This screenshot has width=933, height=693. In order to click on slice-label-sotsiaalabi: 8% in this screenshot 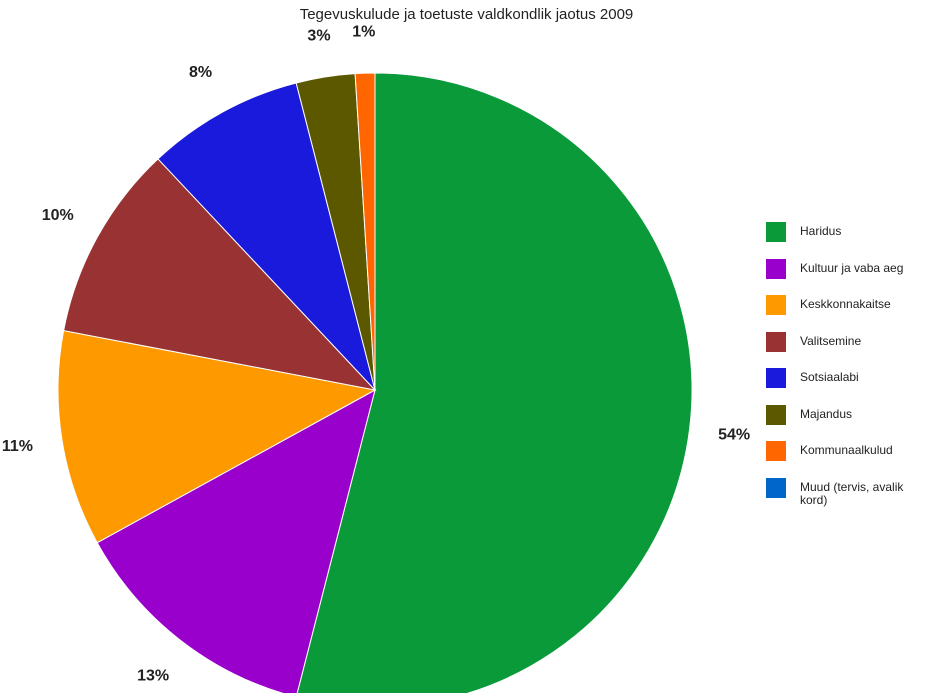, I will do `click(200, 72)`.